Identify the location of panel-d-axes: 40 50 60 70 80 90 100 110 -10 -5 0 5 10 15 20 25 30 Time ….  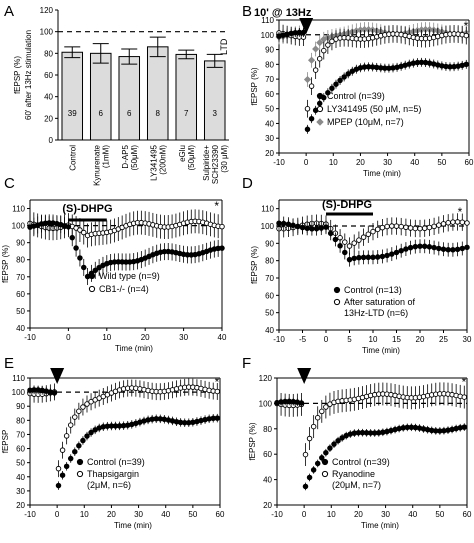
(361, 277).